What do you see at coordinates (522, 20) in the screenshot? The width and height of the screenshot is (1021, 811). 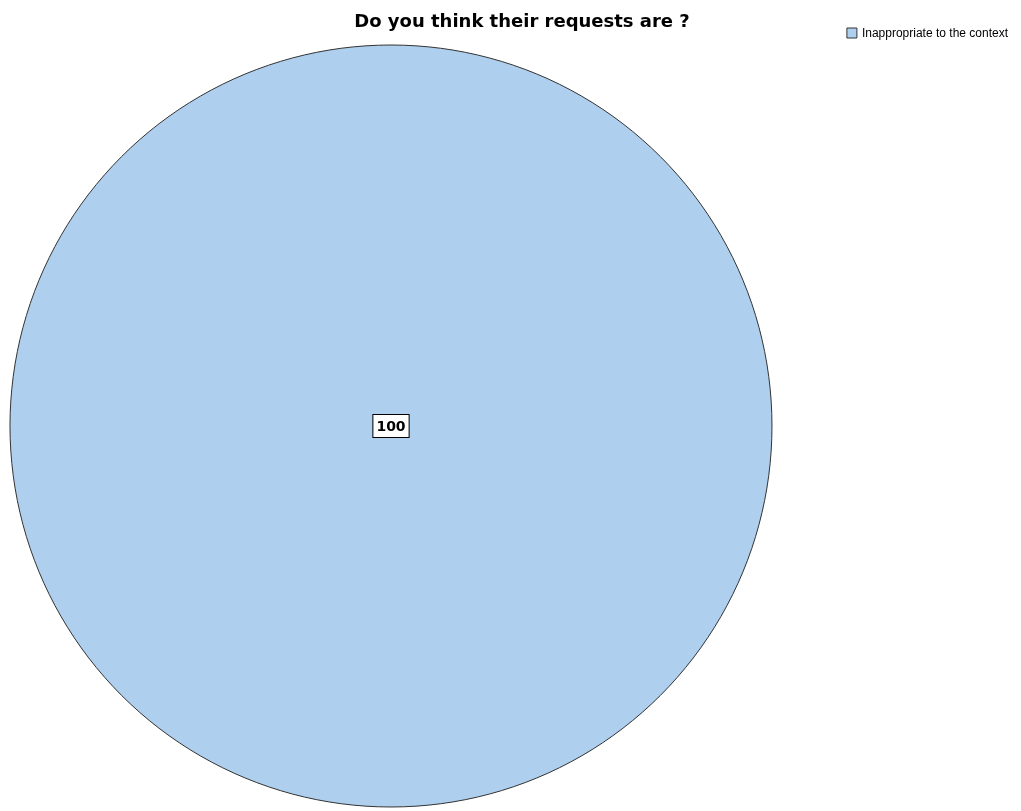 I see `chart-title: Do you think their requests are ?` at bounding box center [522, 20].